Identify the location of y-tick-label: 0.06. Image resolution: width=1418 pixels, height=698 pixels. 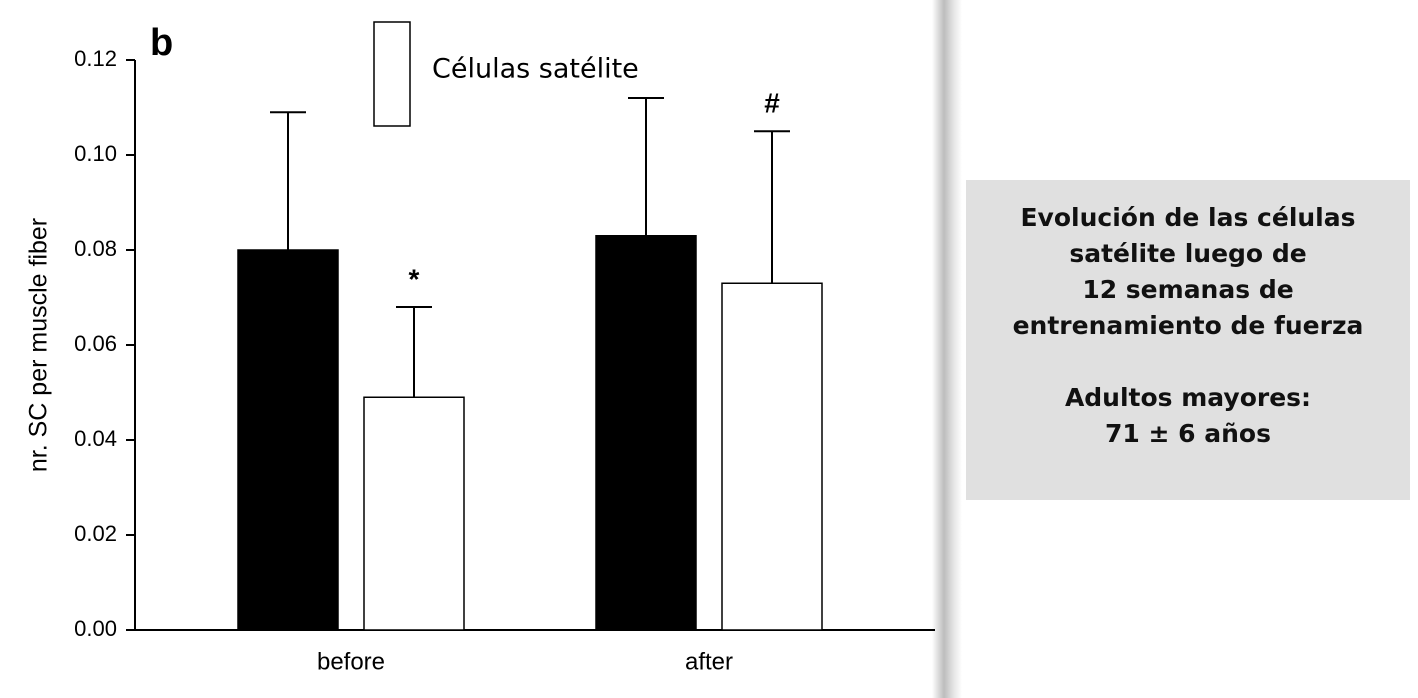
(95, 343).